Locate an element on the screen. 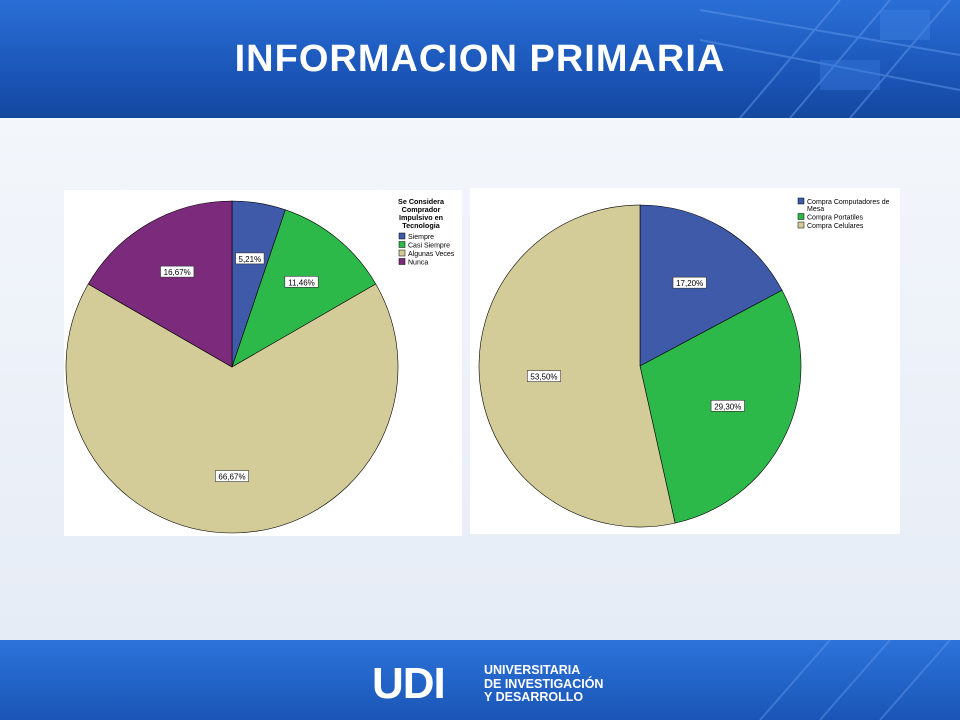  legend-label: Casi Siempre is located at coordinates (429, 246).